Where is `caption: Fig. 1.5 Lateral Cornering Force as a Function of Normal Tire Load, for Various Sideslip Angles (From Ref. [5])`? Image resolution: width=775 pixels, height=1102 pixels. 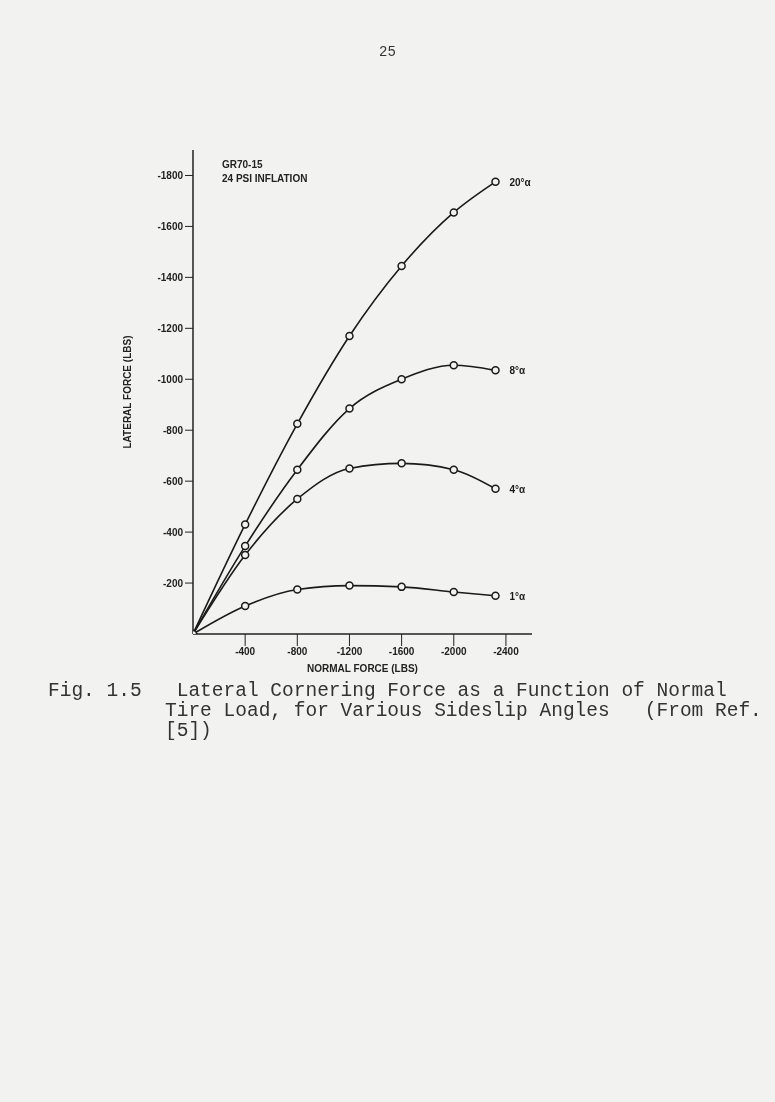 caption: Fig. 1.5 Lateral Cornering Force as a Function of Normal Tire Load, for Various Sideslip Angles (From Ref. [5]) is located at coordinates (405, 711).